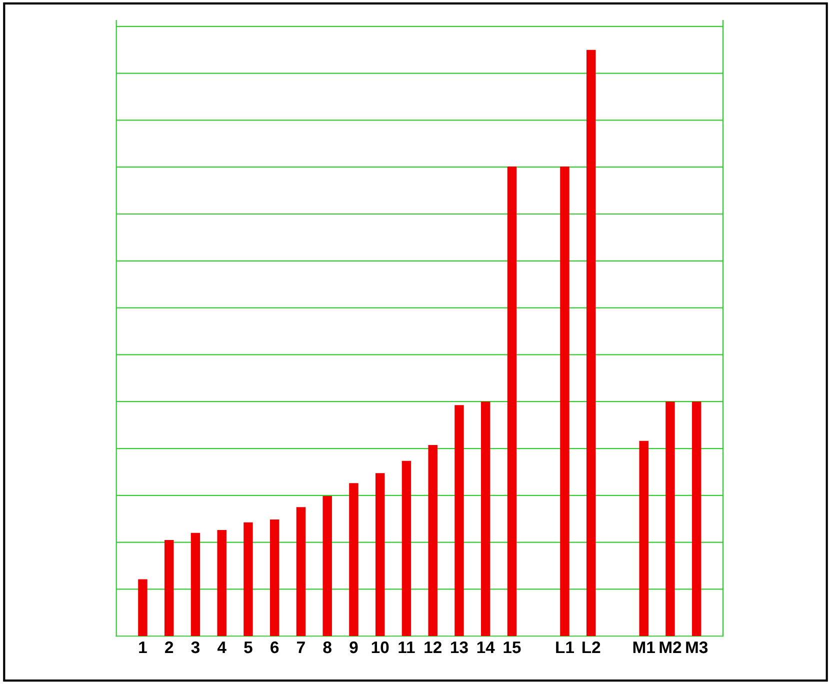  Describe the element at coordinates (380, 647) in the screenshot. I see `x-tick-label: 10` at that location.